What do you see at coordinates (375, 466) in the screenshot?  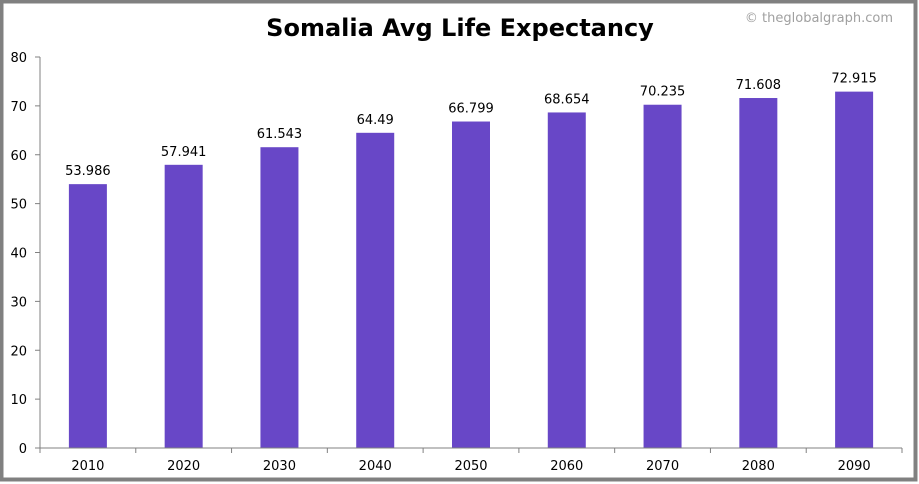 I see `x-tick-label: 2040` at bounding box center [375, 466].